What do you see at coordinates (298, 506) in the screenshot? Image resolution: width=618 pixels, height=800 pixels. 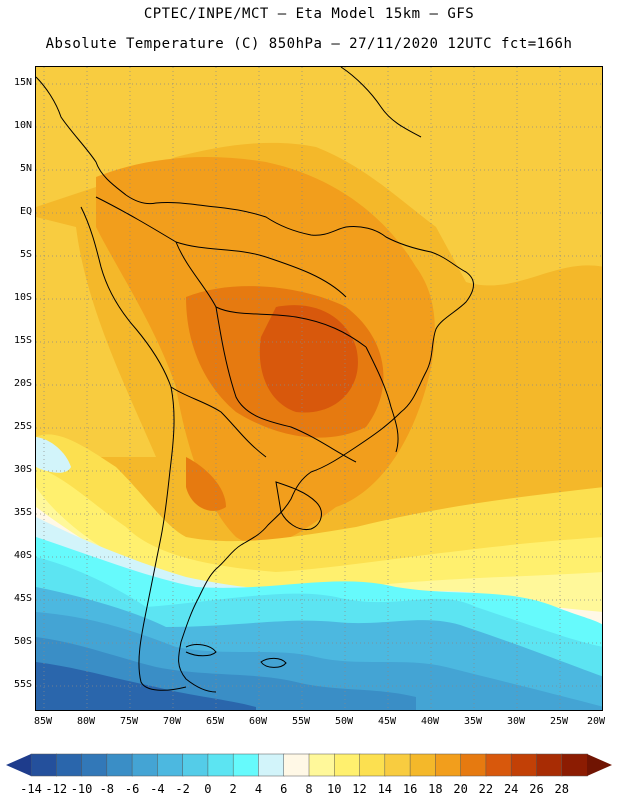 I see `uruguay` at bounding box center [298, 506].